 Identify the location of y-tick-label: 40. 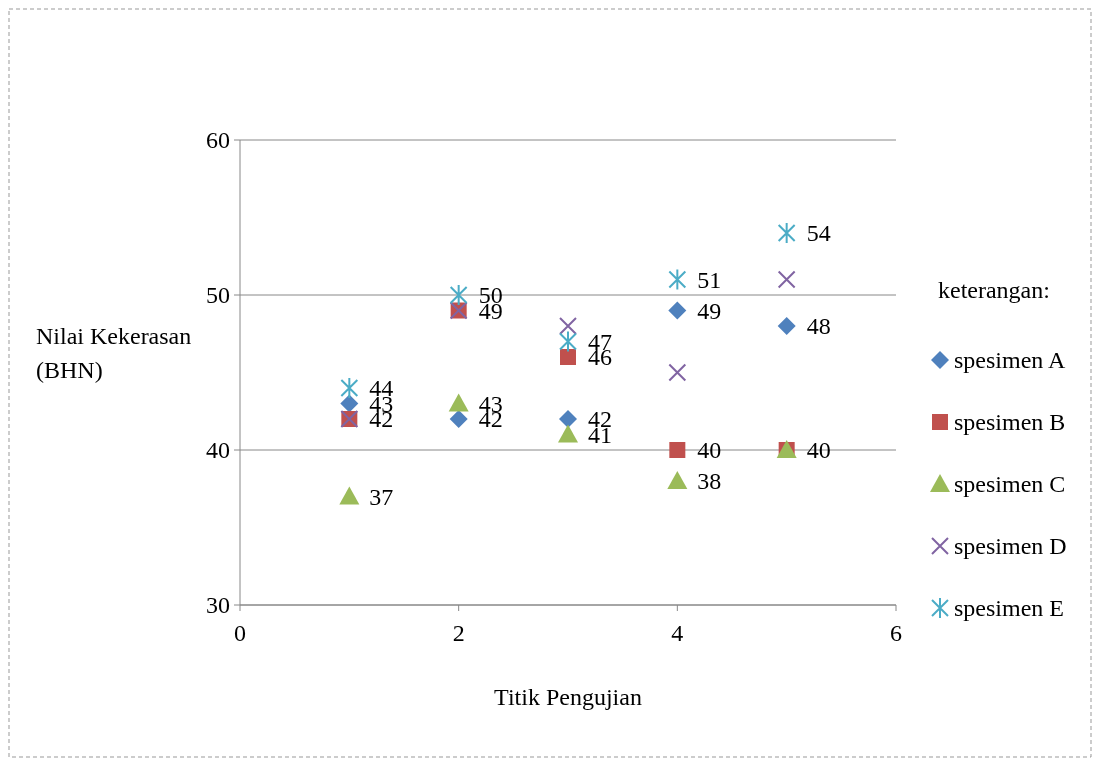
(218, 450).